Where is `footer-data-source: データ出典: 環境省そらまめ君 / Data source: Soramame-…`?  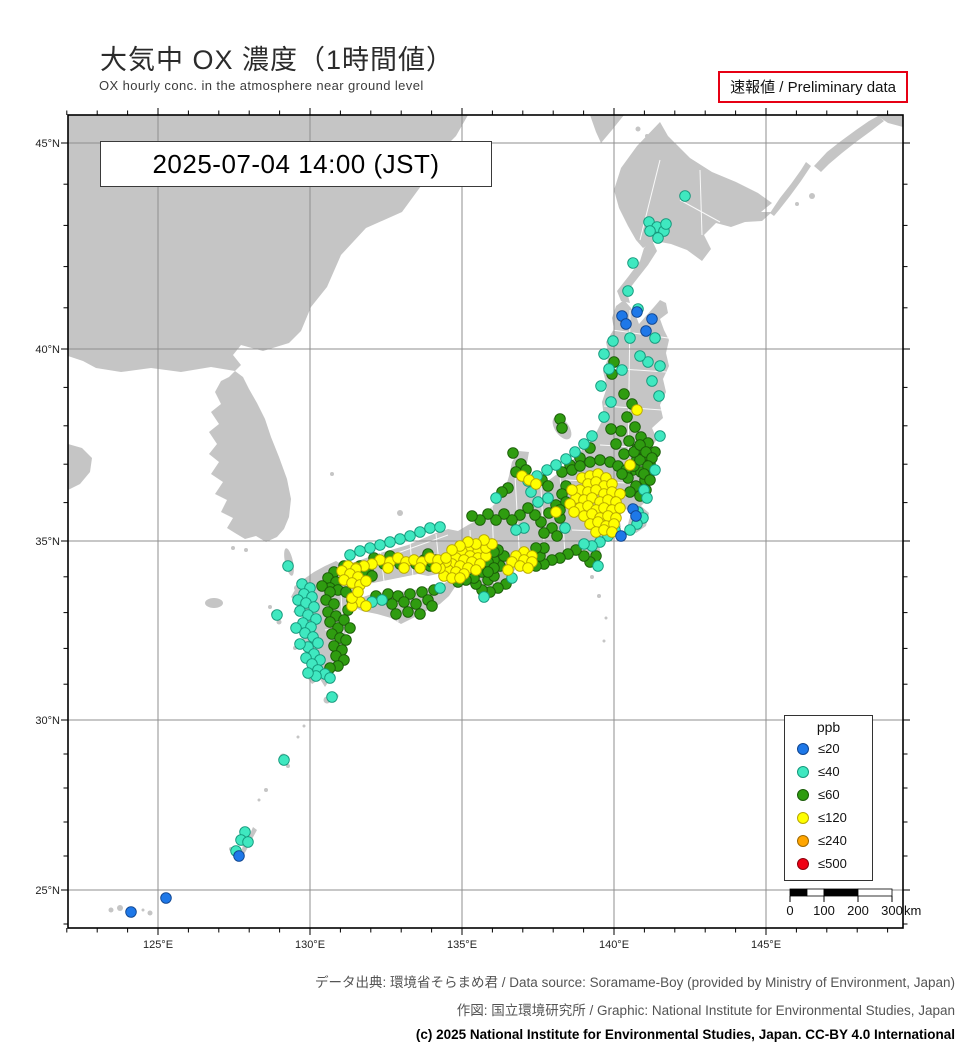 footer-data-source: データ出典: 環境省そらまめ君 / Data source: Soramame-… is located at coordinates (635, 982).